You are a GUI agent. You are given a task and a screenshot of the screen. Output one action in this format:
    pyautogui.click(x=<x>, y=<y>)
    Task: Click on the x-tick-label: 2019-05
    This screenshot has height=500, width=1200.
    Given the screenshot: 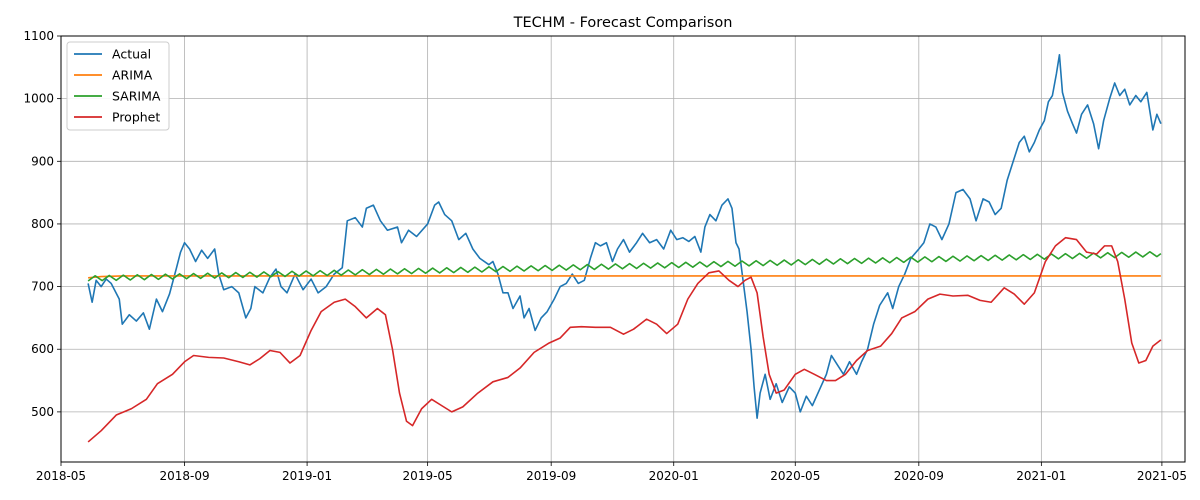 What is the action you would take?
    pyautogui.click(x=428, y=476)
    